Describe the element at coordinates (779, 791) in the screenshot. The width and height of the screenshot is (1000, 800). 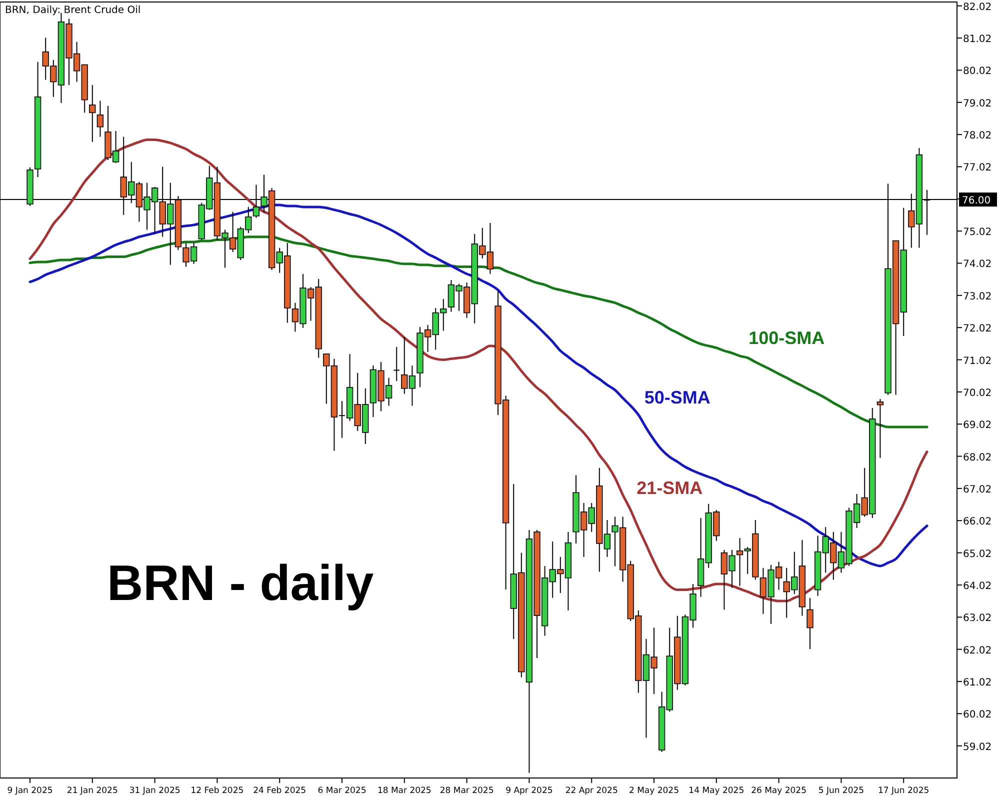
I see `x-tick-label: 26 May 2025` at that location.